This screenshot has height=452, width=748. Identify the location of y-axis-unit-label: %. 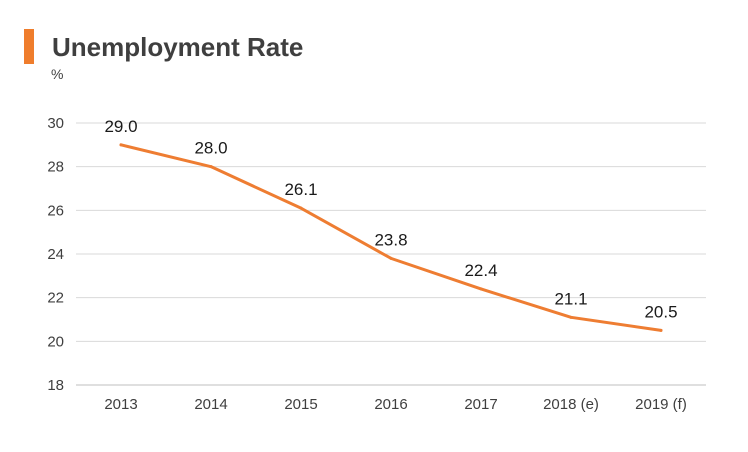
(57, 74).